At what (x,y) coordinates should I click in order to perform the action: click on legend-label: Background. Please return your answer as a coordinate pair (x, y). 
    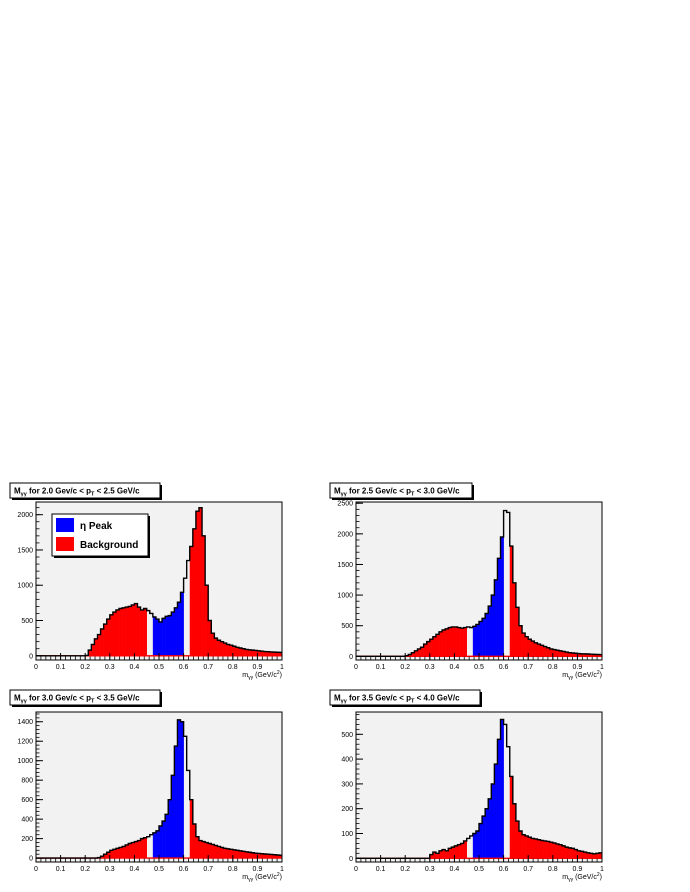
    Looking at the image, I should click on (109, 545).